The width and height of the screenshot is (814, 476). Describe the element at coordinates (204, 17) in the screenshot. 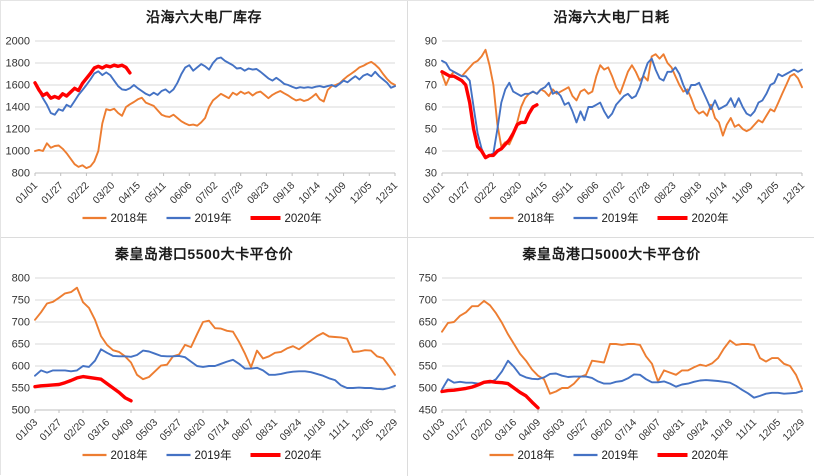

I see `chart-title: 沿海六大电厂库存` at that location.